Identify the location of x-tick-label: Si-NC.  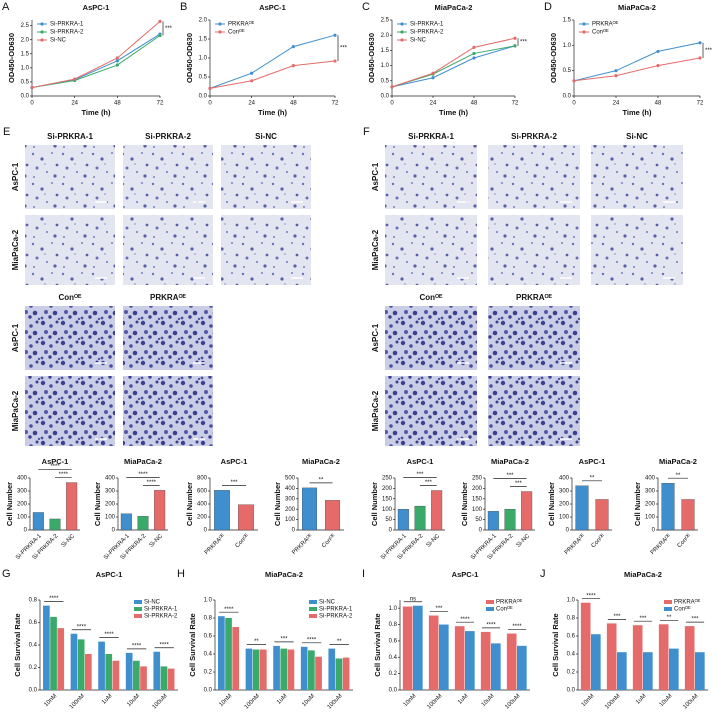
(434, 541).